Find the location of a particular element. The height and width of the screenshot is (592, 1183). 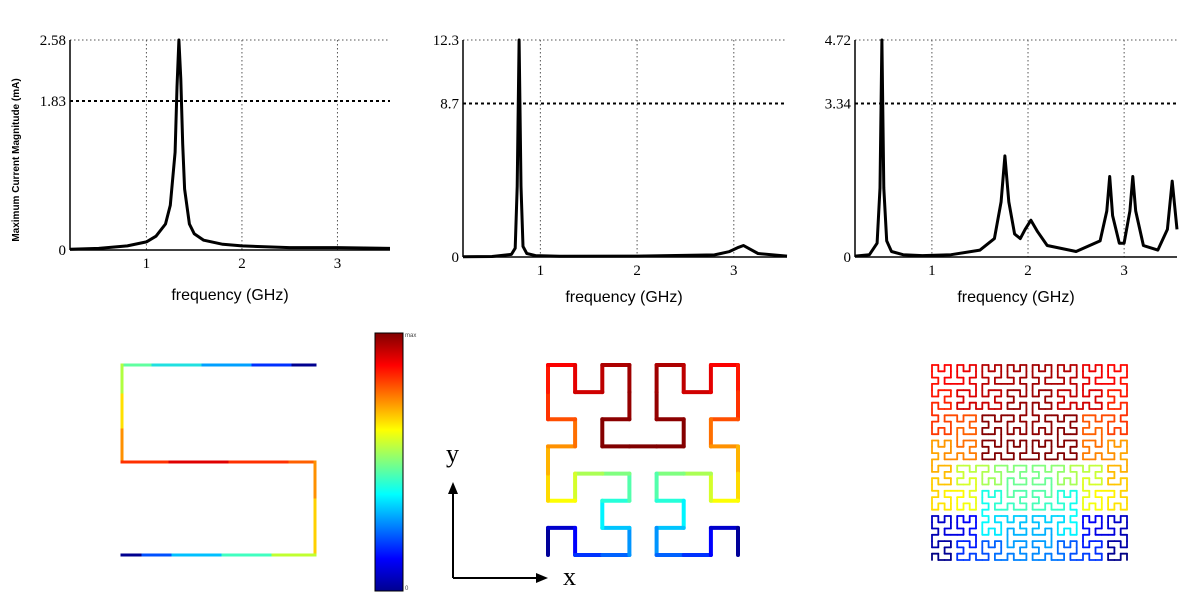

plot-1-x-tick-labels: 1 2 3 is located at coordinates (242, 264).